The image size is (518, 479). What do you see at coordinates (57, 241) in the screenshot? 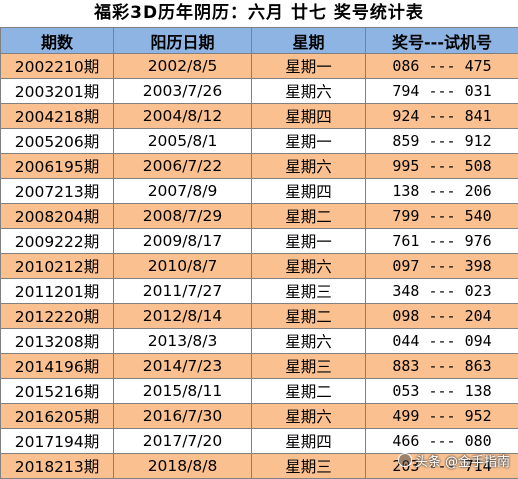
I see `cell-period: 2009222期` at bounding box center [57, 241].